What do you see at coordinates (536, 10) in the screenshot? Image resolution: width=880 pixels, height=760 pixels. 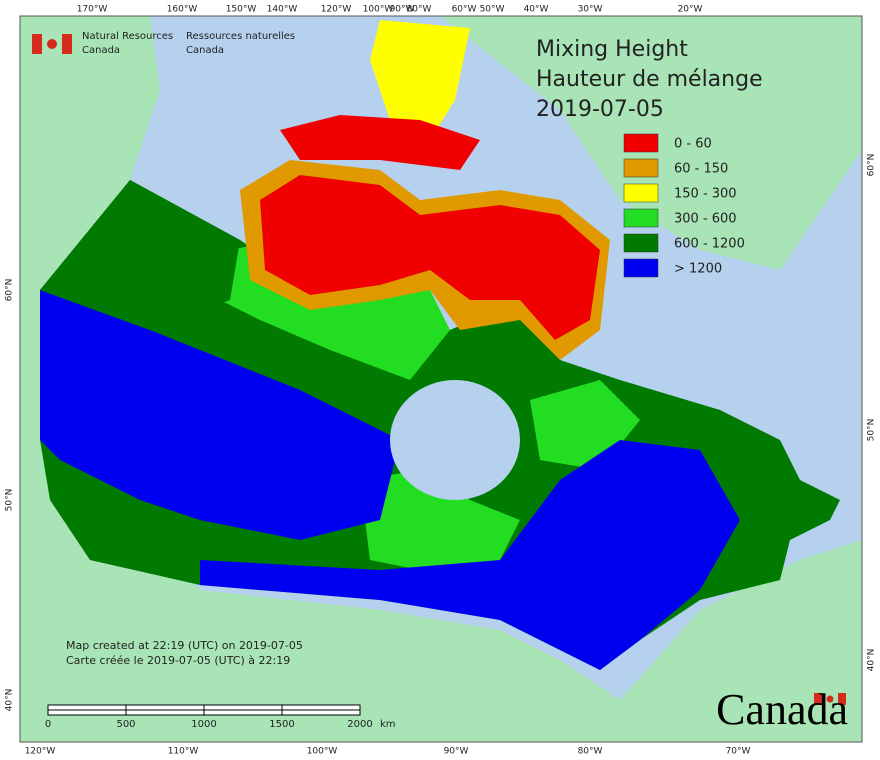 I see `graticule-label: 40°W` at bounding box center [536, 10].